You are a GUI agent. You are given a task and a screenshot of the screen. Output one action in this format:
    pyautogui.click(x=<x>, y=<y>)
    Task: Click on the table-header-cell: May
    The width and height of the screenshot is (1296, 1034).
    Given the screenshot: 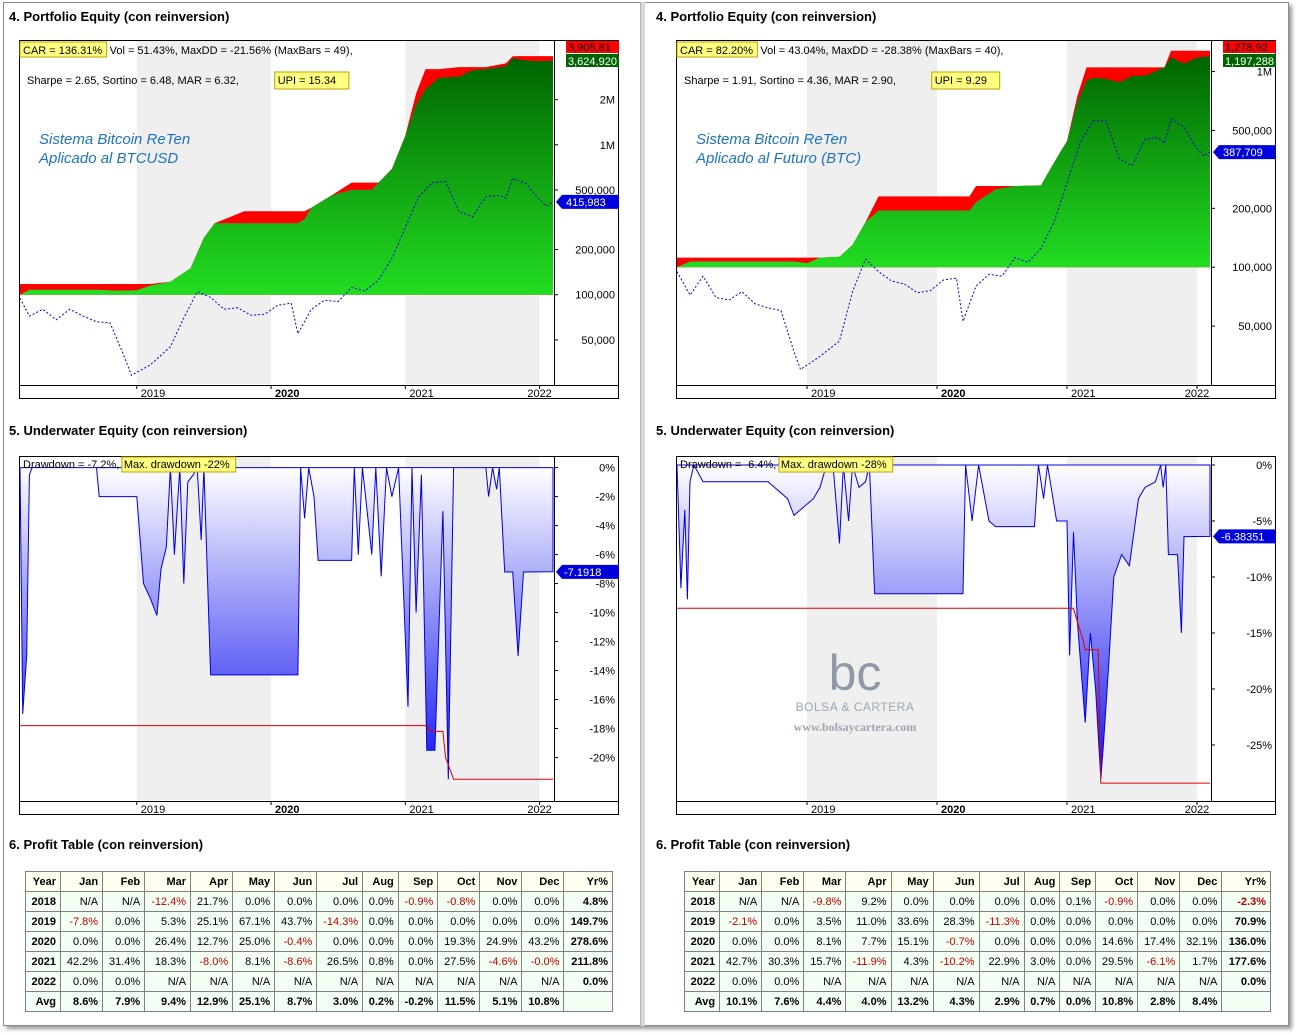 What is the action you would take?
    pyautogui.click(x=912, y=881)
    